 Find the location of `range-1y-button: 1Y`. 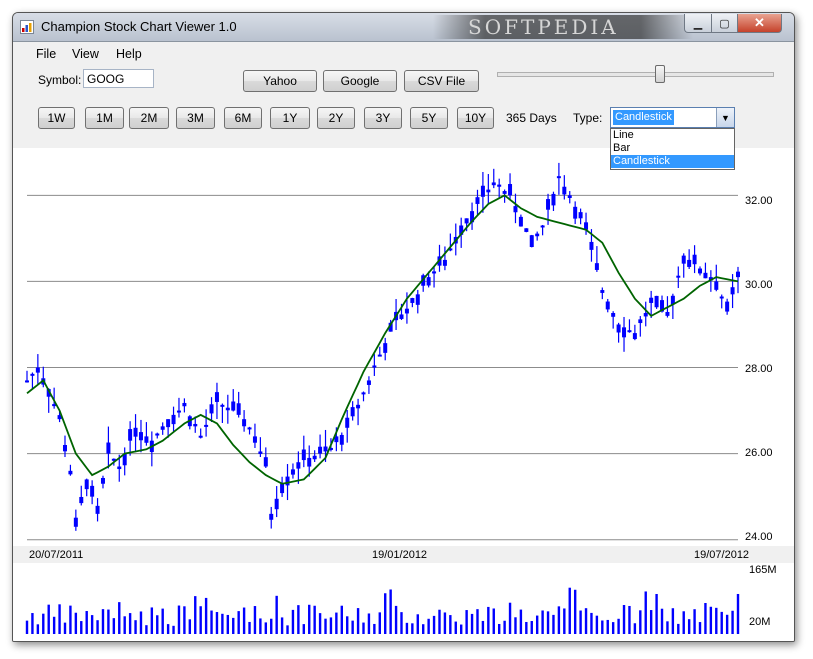

range-1y-button: 1Y is located at coordinates (290, 118).